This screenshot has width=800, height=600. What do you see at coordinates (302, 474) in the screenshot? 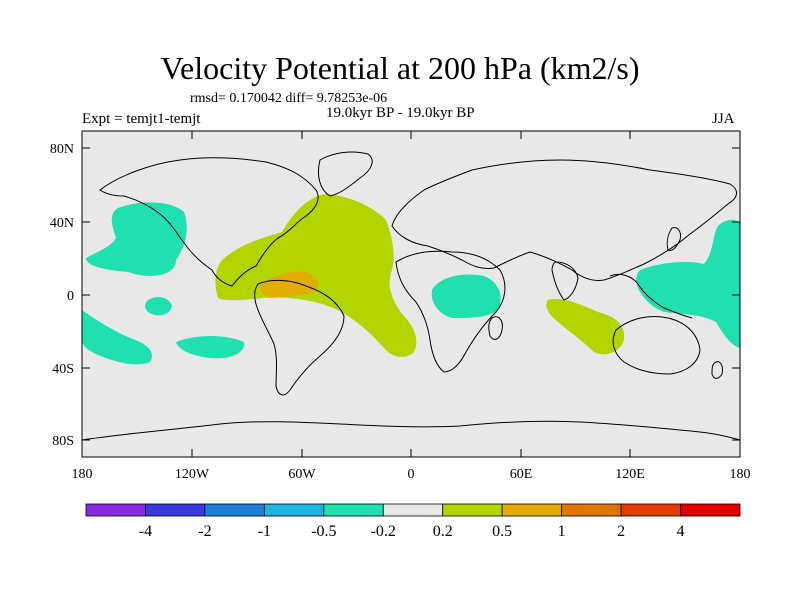
I see `lon-label-60w: 60W` at bounding box center [302, 474].